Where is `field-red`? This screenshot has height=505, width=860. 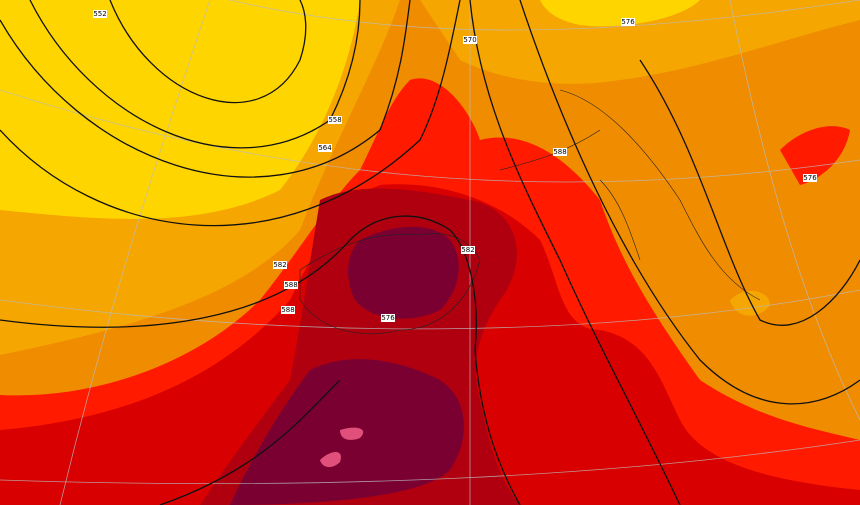
field-red is located at coordinates (815, 155).